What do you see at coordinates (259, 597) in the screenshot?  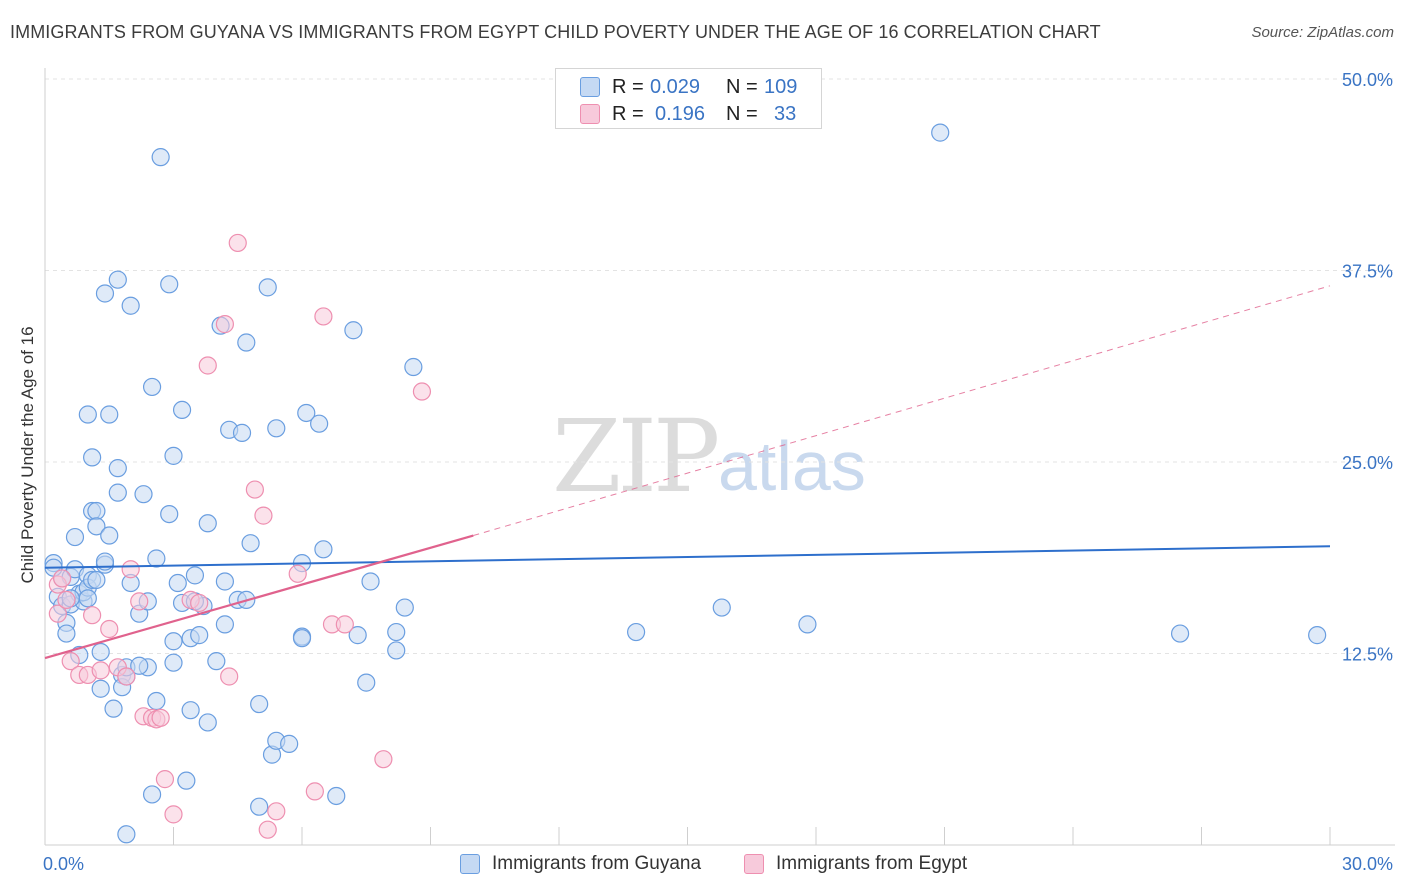 I see `egypt-trend-line` at bounding box center [259, 597].